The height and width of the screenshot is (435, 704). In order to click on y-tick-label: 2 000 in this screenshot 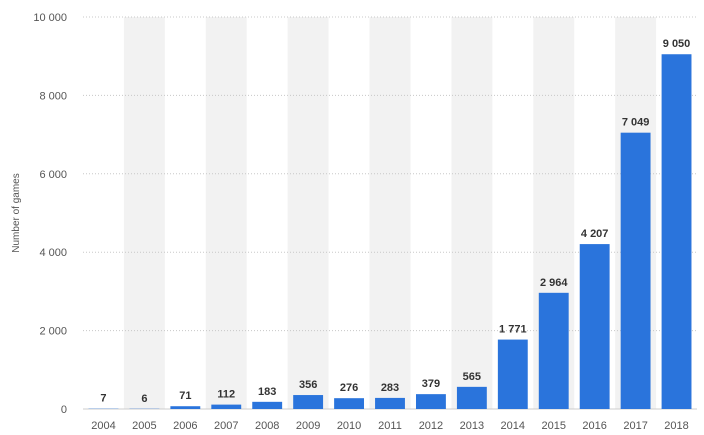, I will do `click(53, 332)`.